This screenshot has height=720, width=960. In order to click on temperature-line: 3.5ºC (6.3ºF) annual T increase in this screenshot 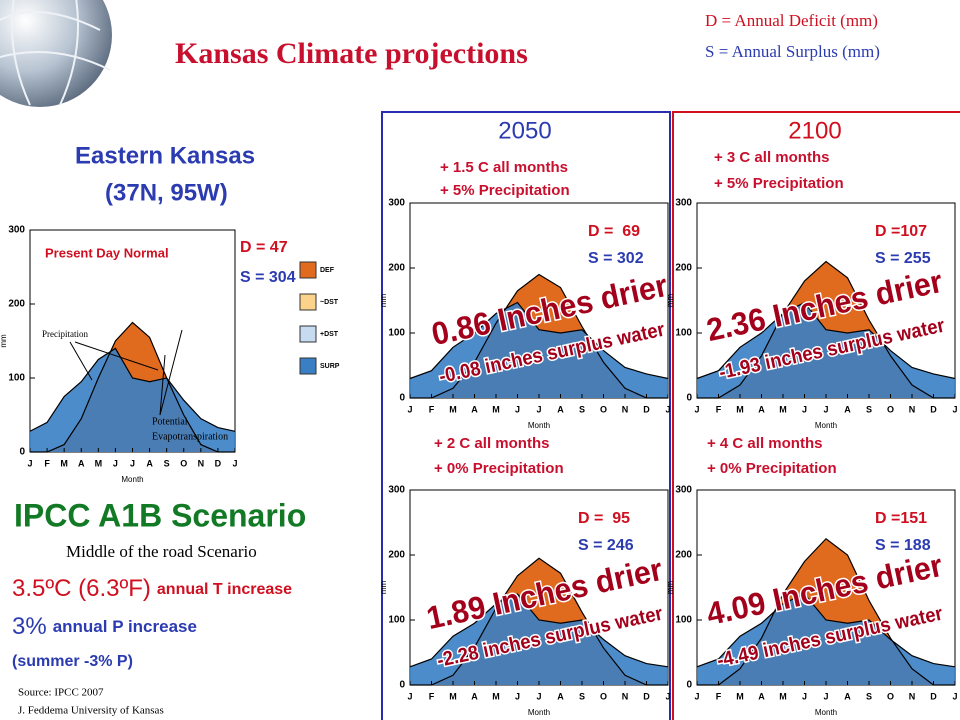, I will do `click(152, 588)`.